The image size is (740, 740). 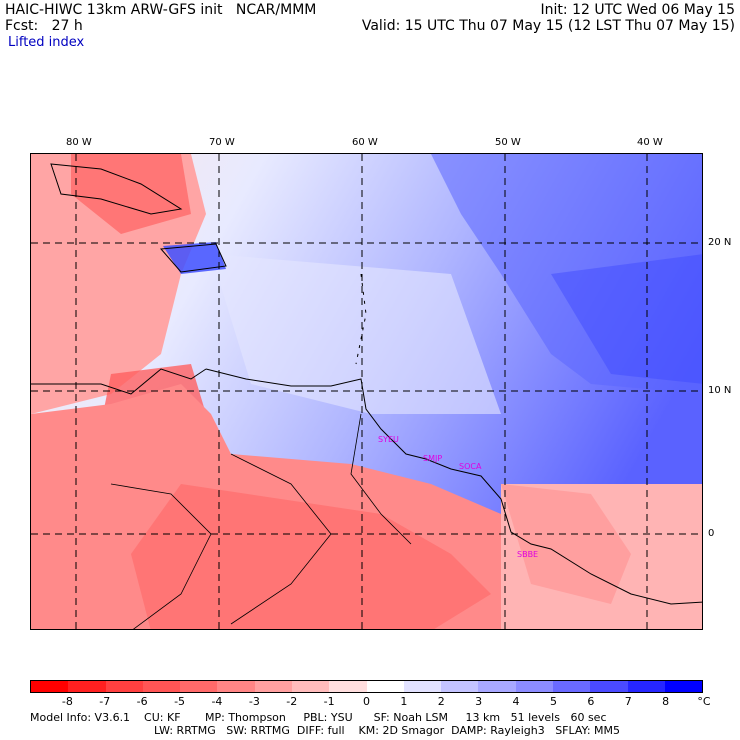 I want to click on colorbar-tick-label: 8, so click(x=666, y=701).